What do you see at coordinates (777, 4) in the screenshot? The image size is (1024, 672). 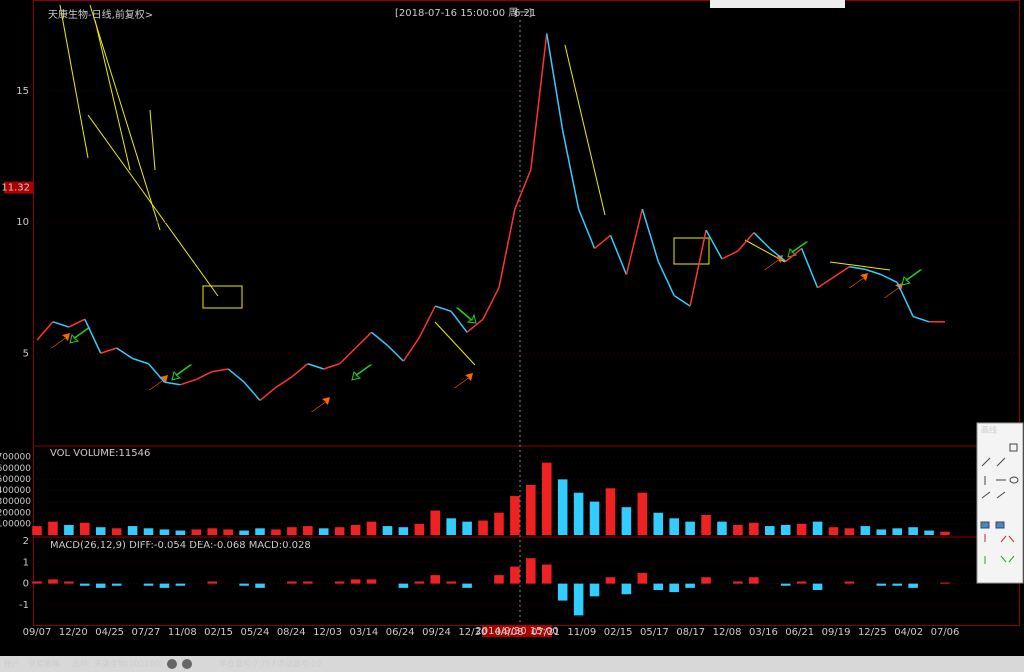 I see `top-toolbar` at bounding box center [777, 4].